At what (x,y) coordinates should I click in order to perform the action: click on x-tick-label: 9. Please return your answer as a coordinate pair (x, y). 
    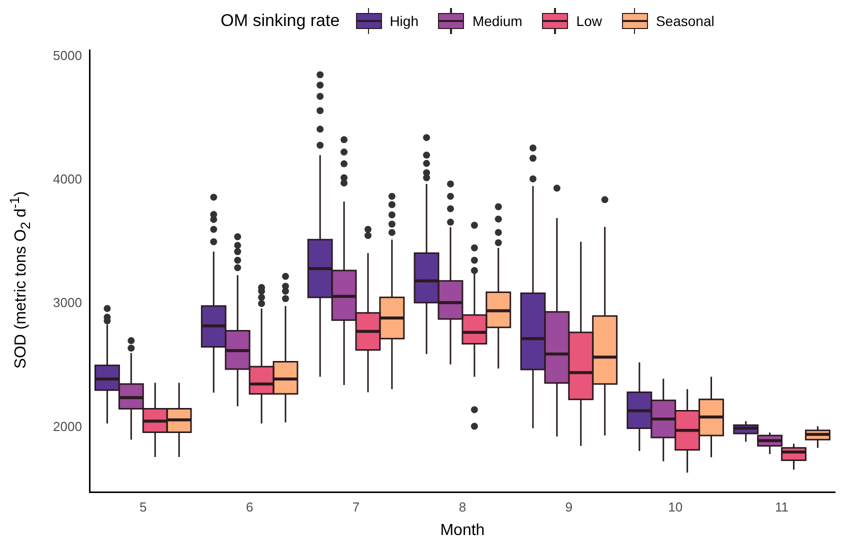
    Looking at the image, I should click on (569, 507).